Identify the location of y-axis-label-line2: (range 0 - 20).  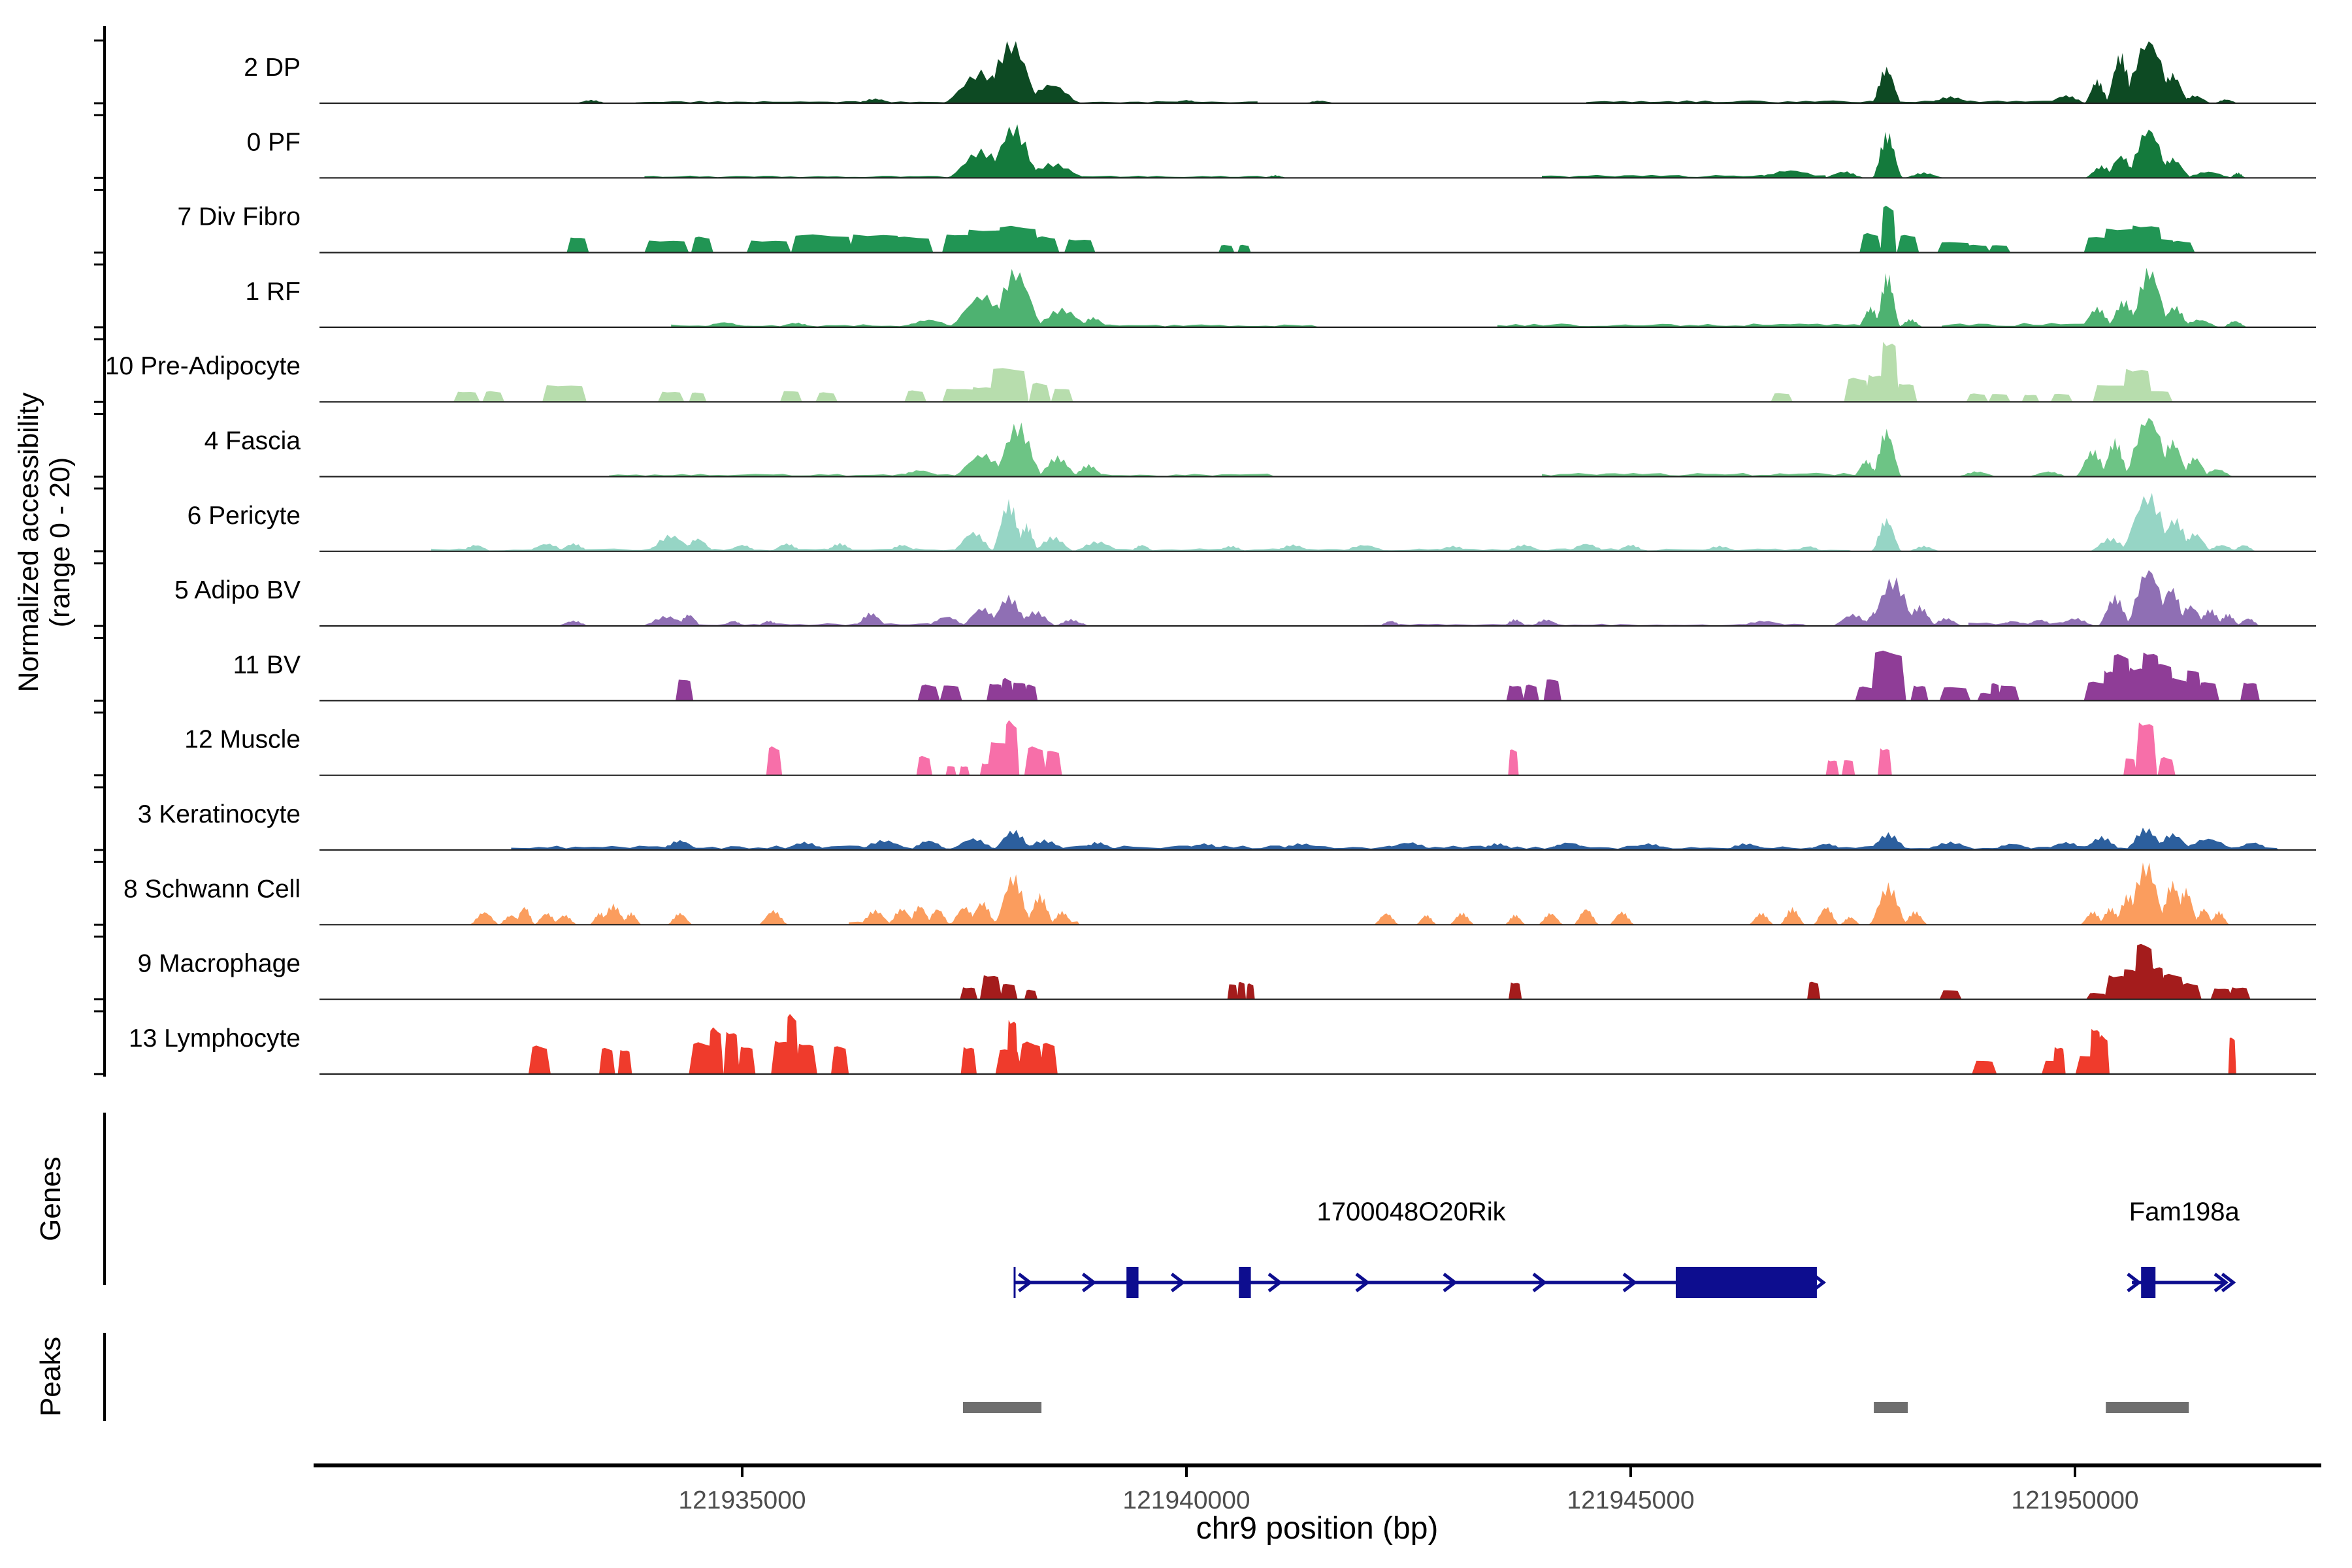
(60, 542).